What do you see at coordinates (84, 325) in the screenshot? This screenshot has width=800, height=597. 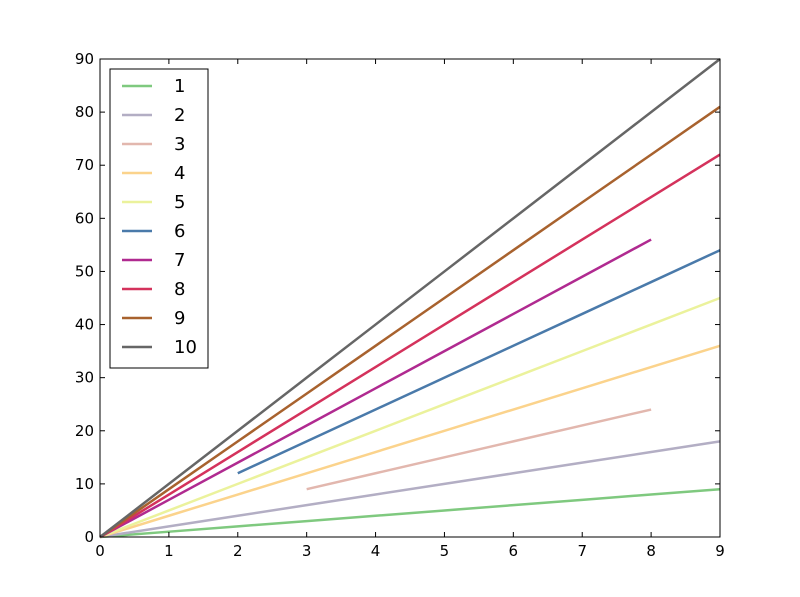 I see `y-tick-label: 40` at bounding box center [84, 325].